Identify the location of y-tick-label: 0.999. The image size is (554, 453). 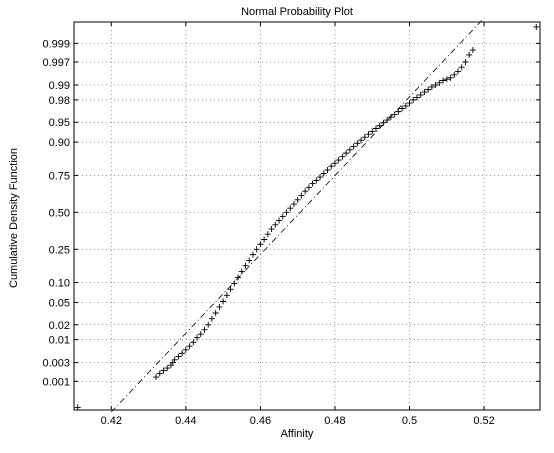
(56, 44).